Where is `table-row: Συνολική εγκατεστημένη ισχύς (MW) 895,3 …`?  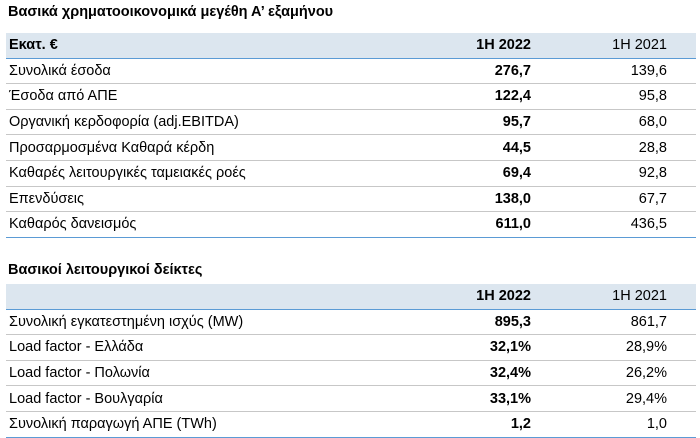 table-row: Συνολική εγκατεστημένη ισχύς (MW) 895,3 … is located at coordinates (351, 323).